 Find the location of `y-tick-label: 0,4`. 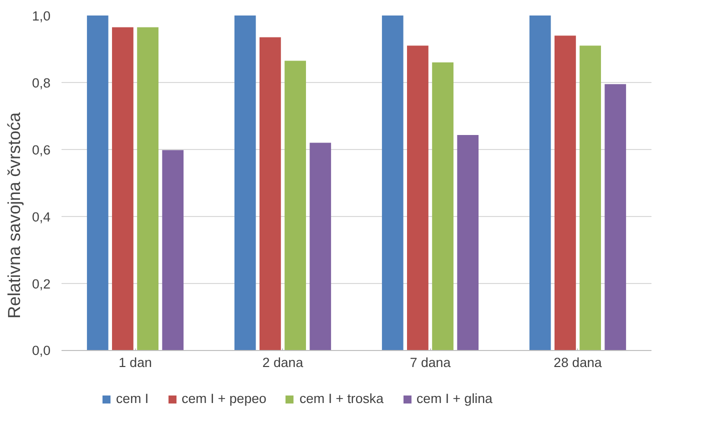

y-tick-label: 0,4 is located at coordinates (42, 216).